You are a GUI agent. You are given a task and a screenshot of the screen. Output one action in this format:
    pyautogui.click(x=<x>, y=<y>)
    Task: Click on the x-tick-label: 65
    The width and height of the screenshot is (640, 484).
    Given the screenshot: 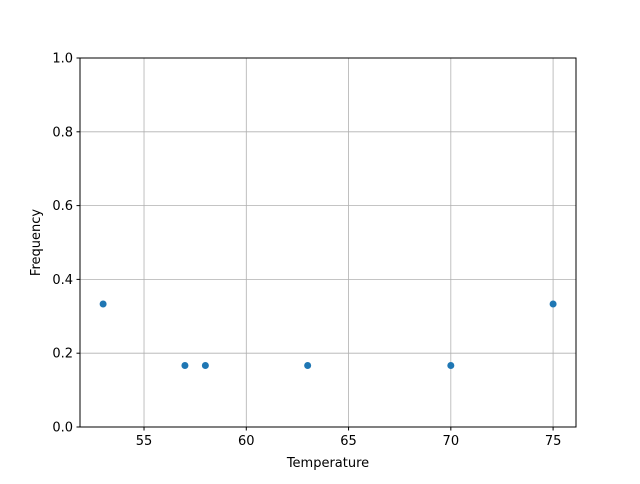 What is the action you would take?
    pyautogui.click(x=348, y=441)
    